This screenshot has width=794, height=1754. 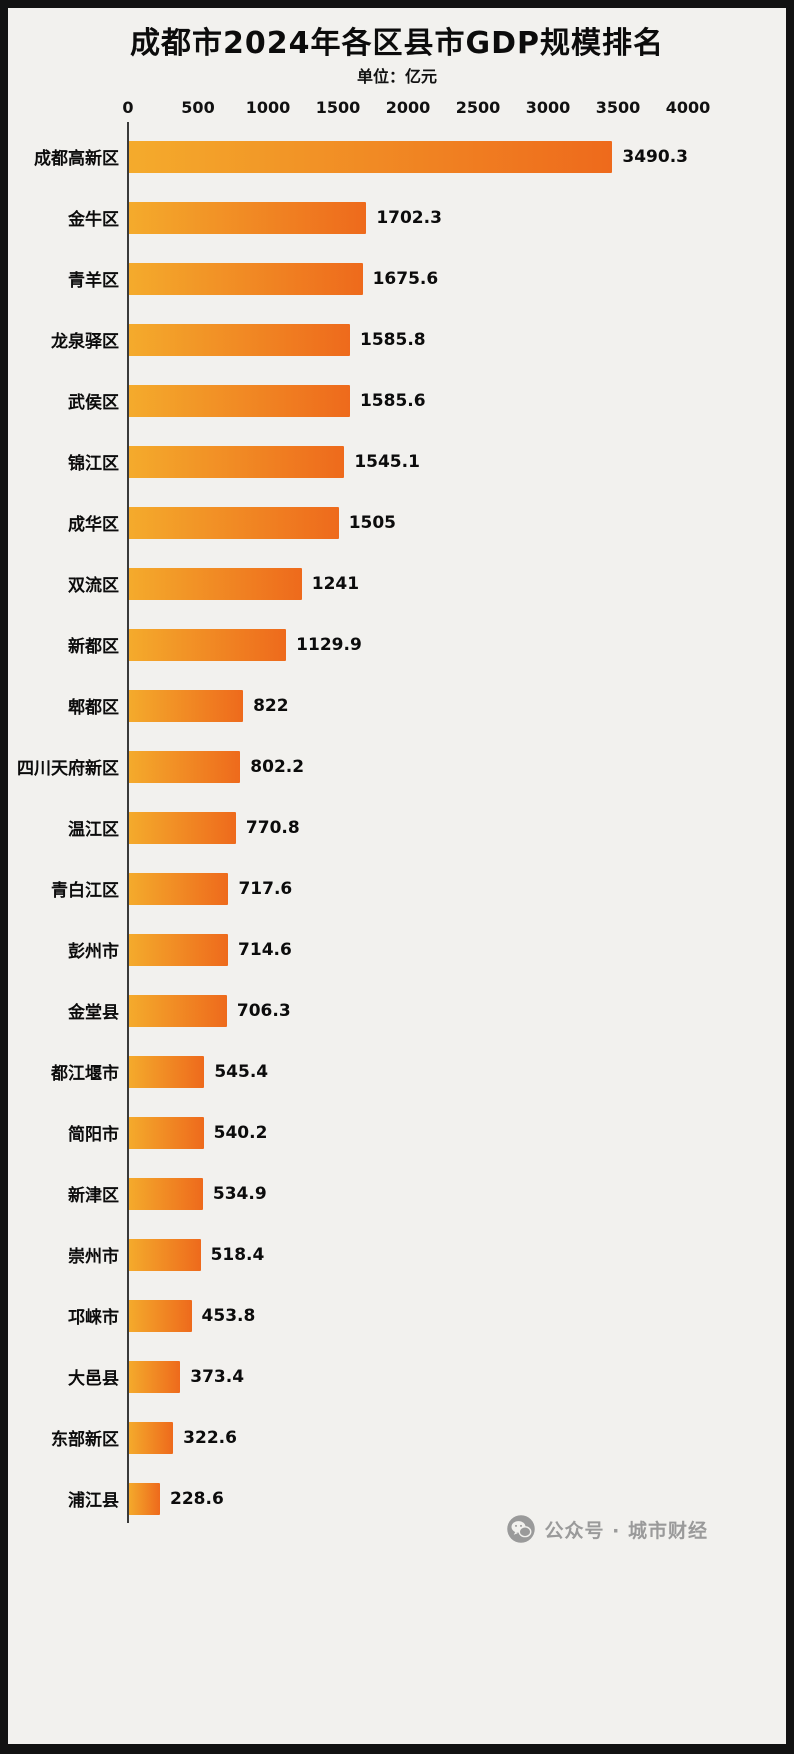 I want to click on bar-label: 崇州市, so click(x=93, y=1257).